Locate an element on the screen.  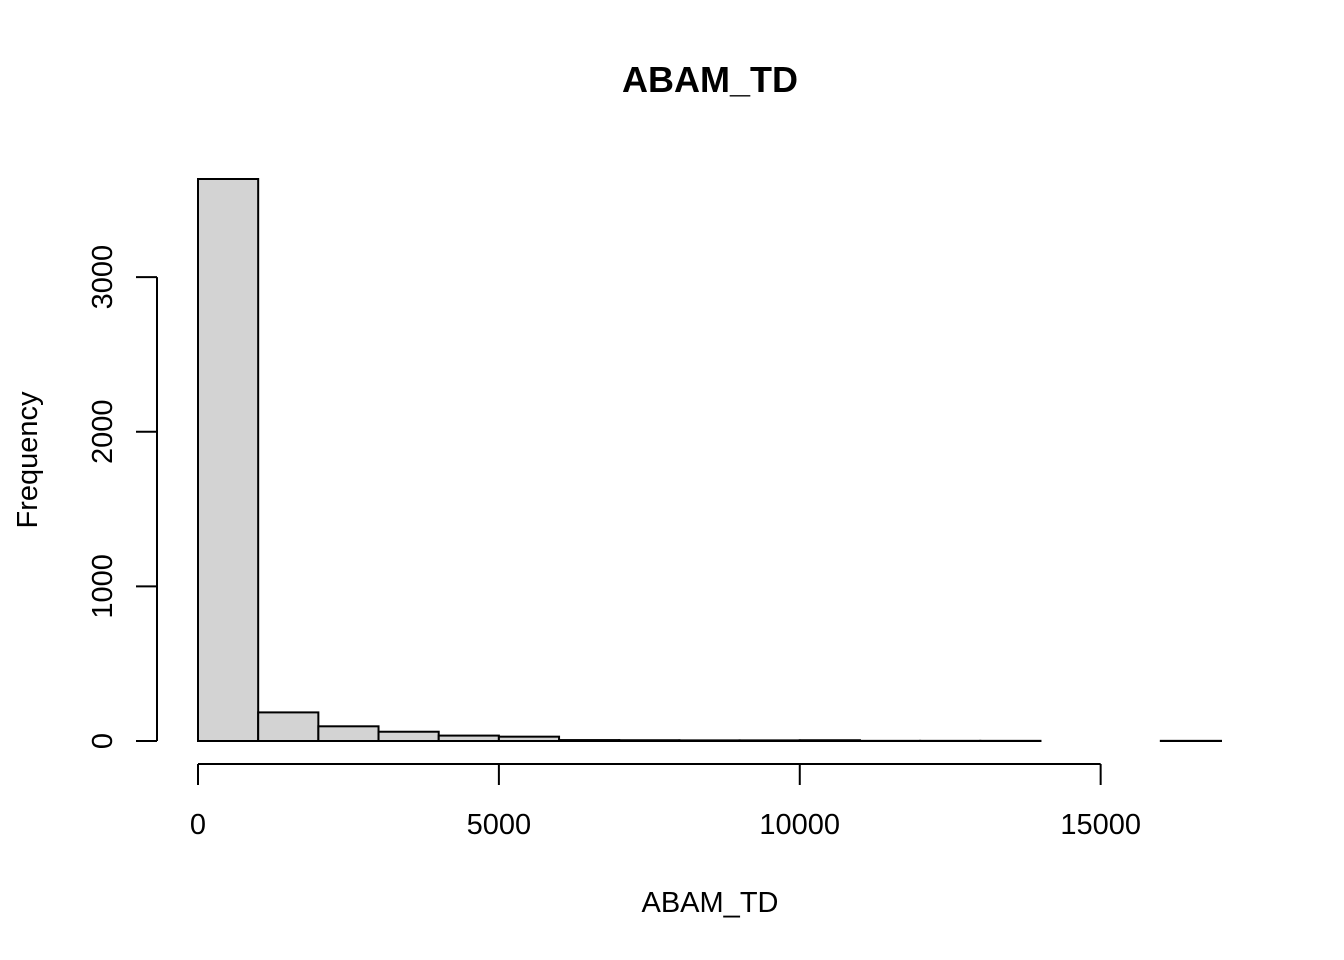
x-axis-label: ABAM_TD is located at coordinates (710, 903).